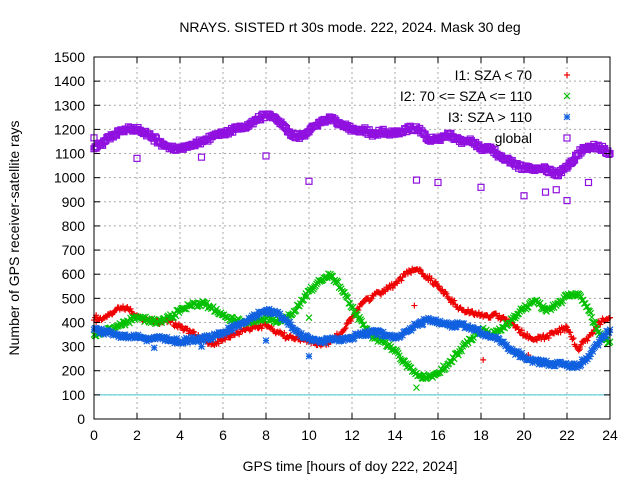 This screenshot has width=640, height=485. What do you see at coordinates (513, 138) in the screenshot?
I see `legend-label-global: global` at bounding box center [513, 138].